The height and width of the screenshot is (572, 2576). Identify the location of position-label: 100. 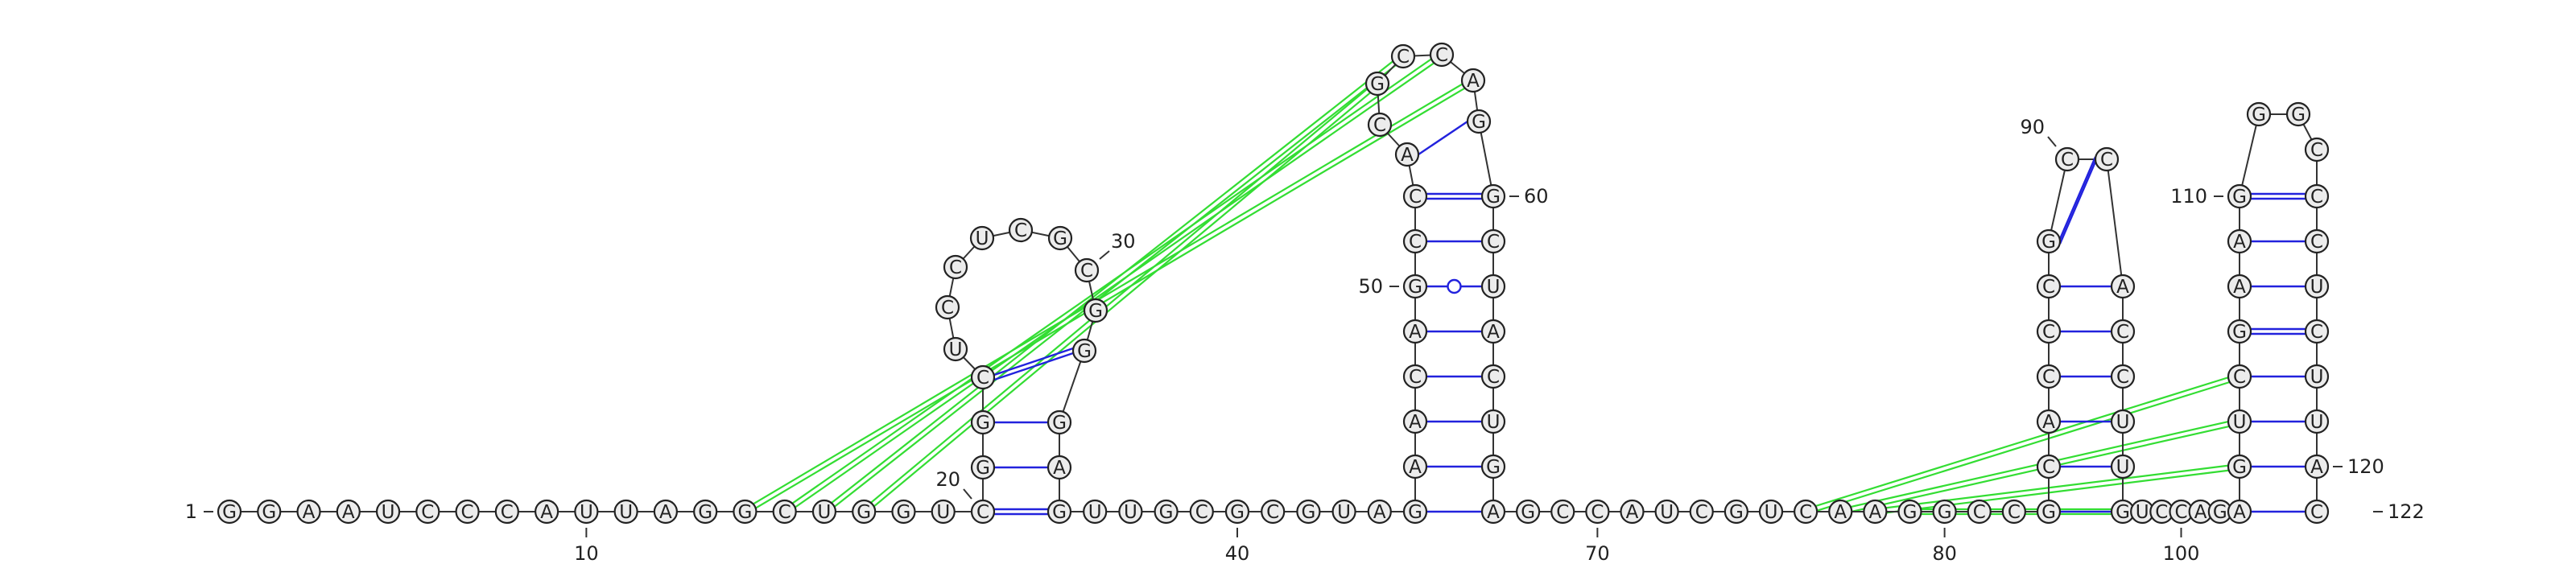
(2181, 546).